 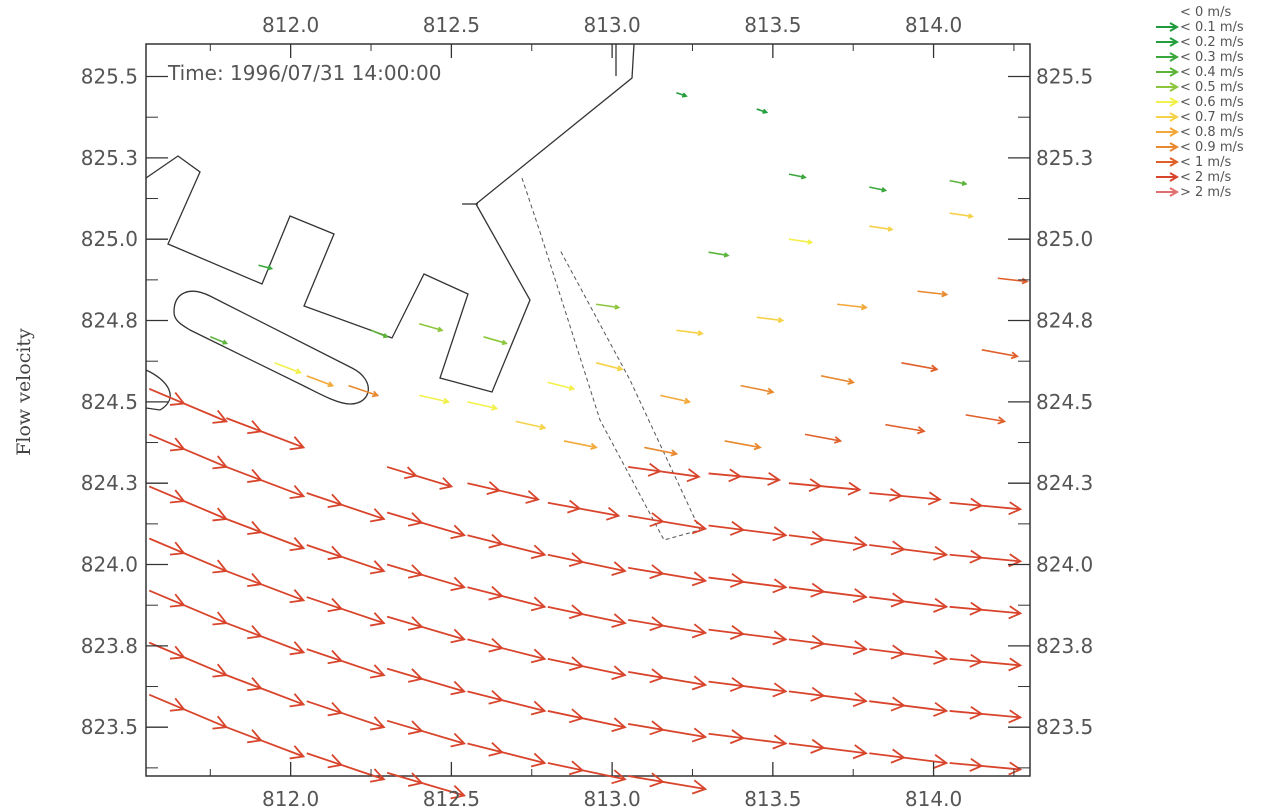 What do you see at coordinates (1205, 177) in the screenshot?
I see `legend-label: < 2 m/s` at bounding box center [1205, 177].